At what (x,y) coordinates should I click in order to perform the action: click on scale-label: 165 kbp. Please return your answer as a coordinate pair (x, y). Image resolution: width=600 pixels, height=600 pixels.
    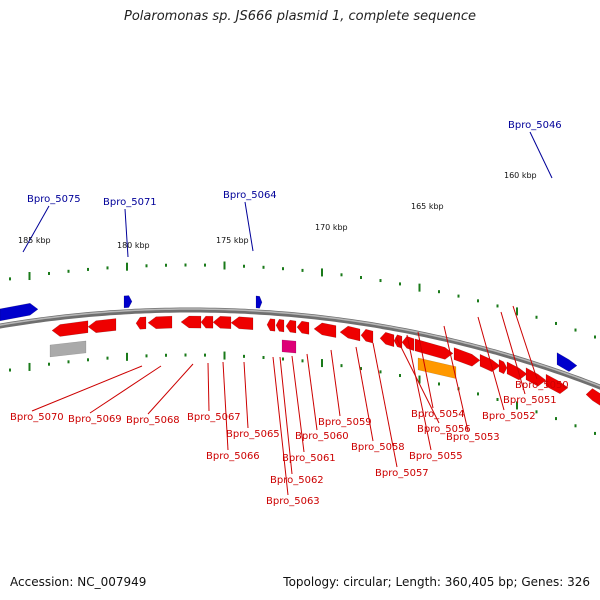
    Looking at the image, I should click on (427, 206).